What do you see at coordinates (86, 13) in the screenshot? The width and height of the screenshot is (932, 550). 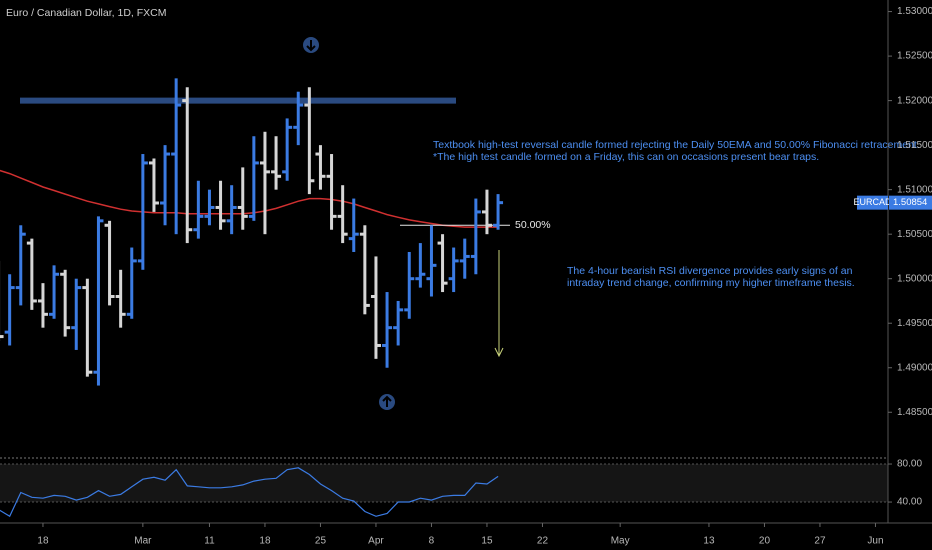 I see `chart-title: Euro / Canadian Dollar, 1D, FXCM` at bounding box center [86, 13].